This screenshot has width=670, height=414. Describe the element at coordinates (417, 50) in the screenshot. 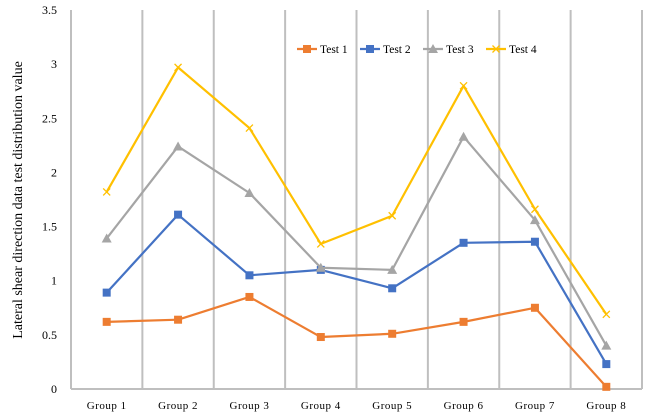

I see `legend: Test 1 Test 2 Test 3 Test 4` at that location.